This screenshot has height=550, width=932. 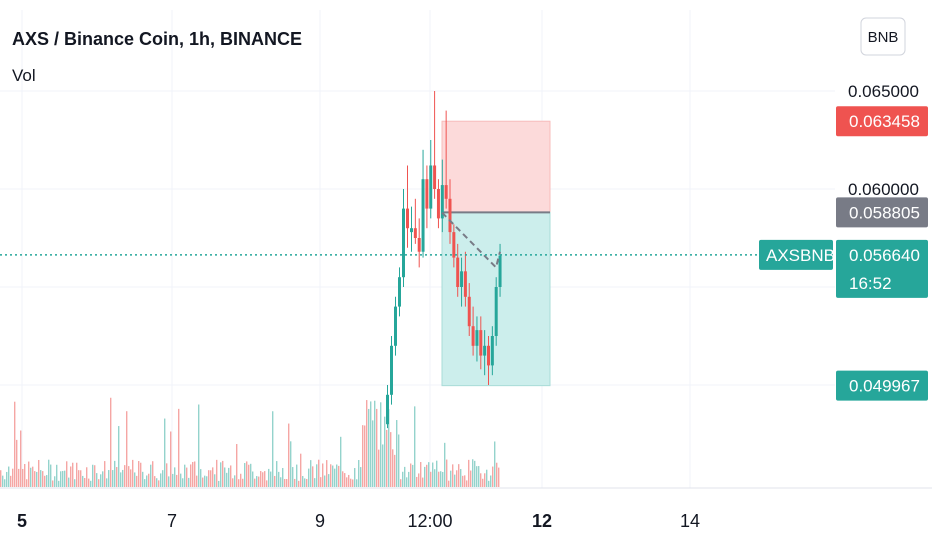 What do you see at coordinates (884, 212) in the screenshot?
I see `entry-price-value: 0.058805` at bounding box center [884, 212].